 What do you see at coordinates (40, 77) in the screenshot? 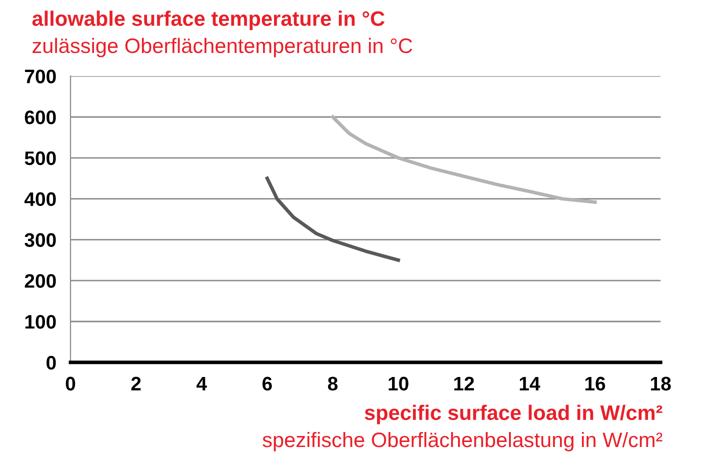
I see `y-tick-label: 700` at bounding box center [40, 77].